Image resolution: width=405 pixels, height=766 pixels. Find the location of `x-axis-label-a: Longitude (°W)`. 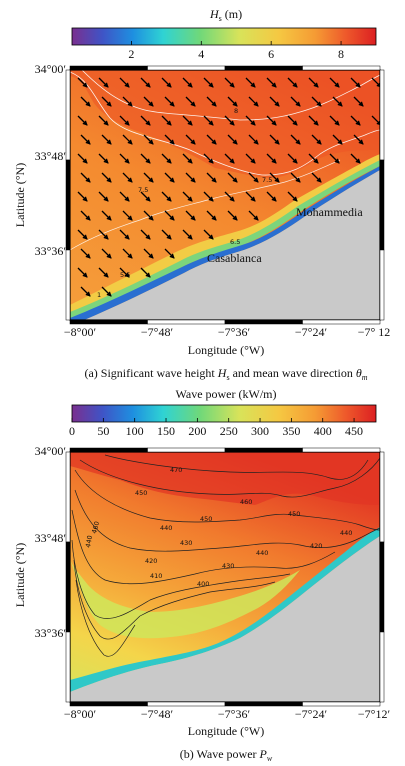

x-axis-label-a: Longitude (°W) is located at coordinates (226, 350).